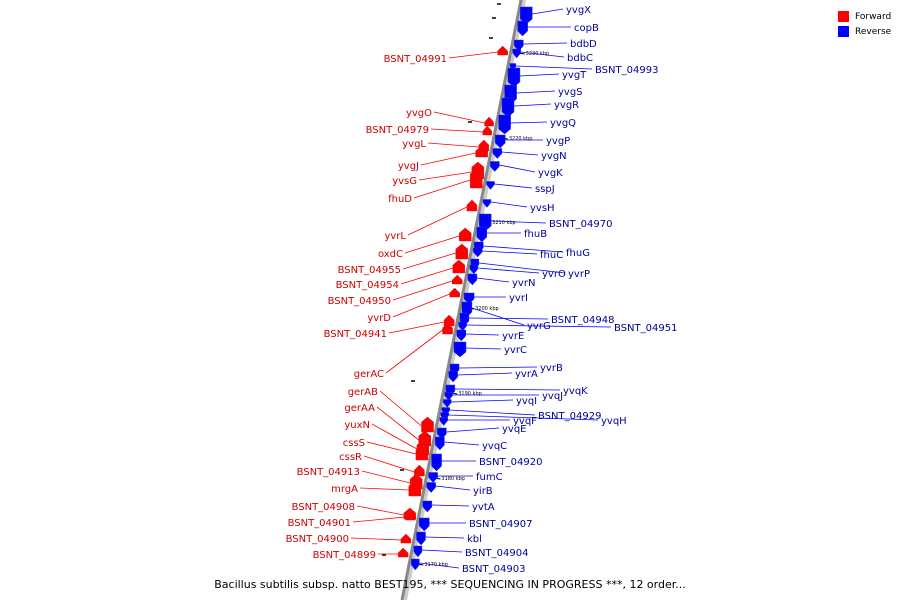  Describe the element at coordinates (563, 123) in the screenshot. I see `gene-label-reverse: yvgQ` at that location.